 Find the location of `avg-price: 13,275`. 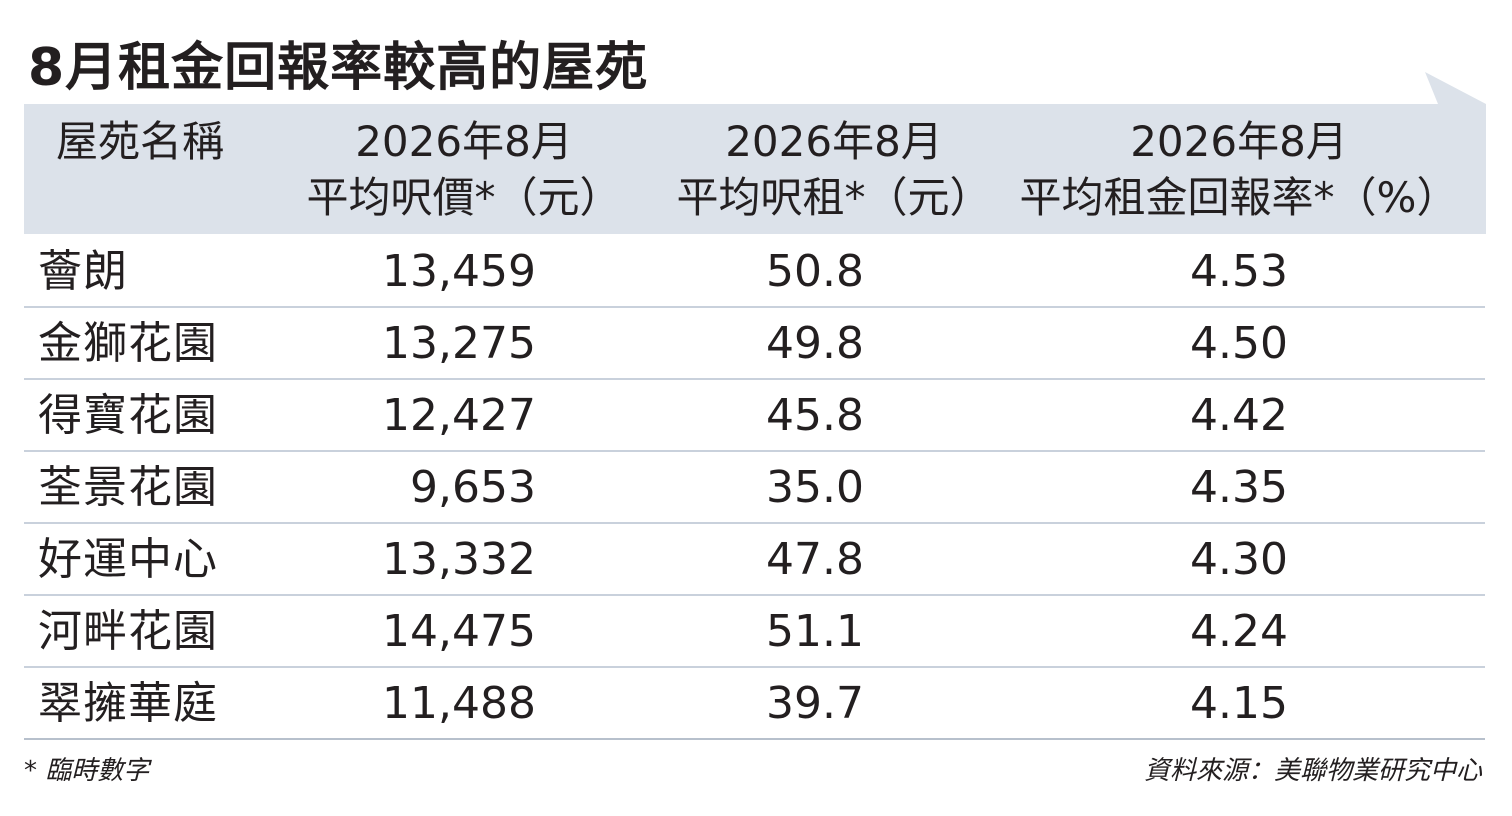

avg-price: 13,275 is located at coordinates (459, 343).